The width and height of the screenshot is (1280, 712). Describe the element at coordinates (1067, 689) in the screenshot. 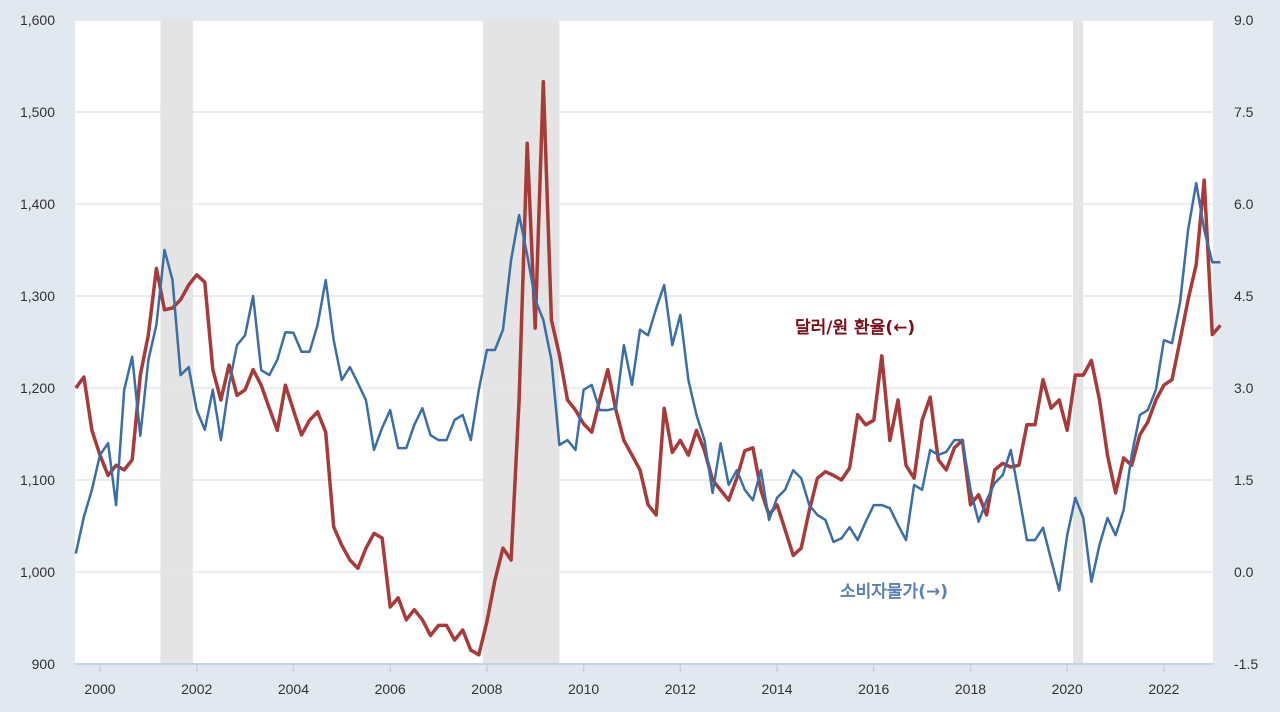

I see `x-tick-label: 2020` at that location.